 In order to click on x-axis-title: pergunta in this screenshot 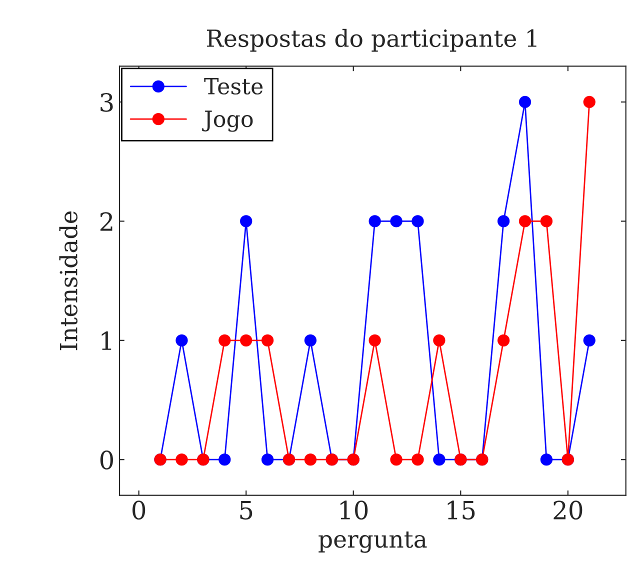, I will do `click(372, 542)`.